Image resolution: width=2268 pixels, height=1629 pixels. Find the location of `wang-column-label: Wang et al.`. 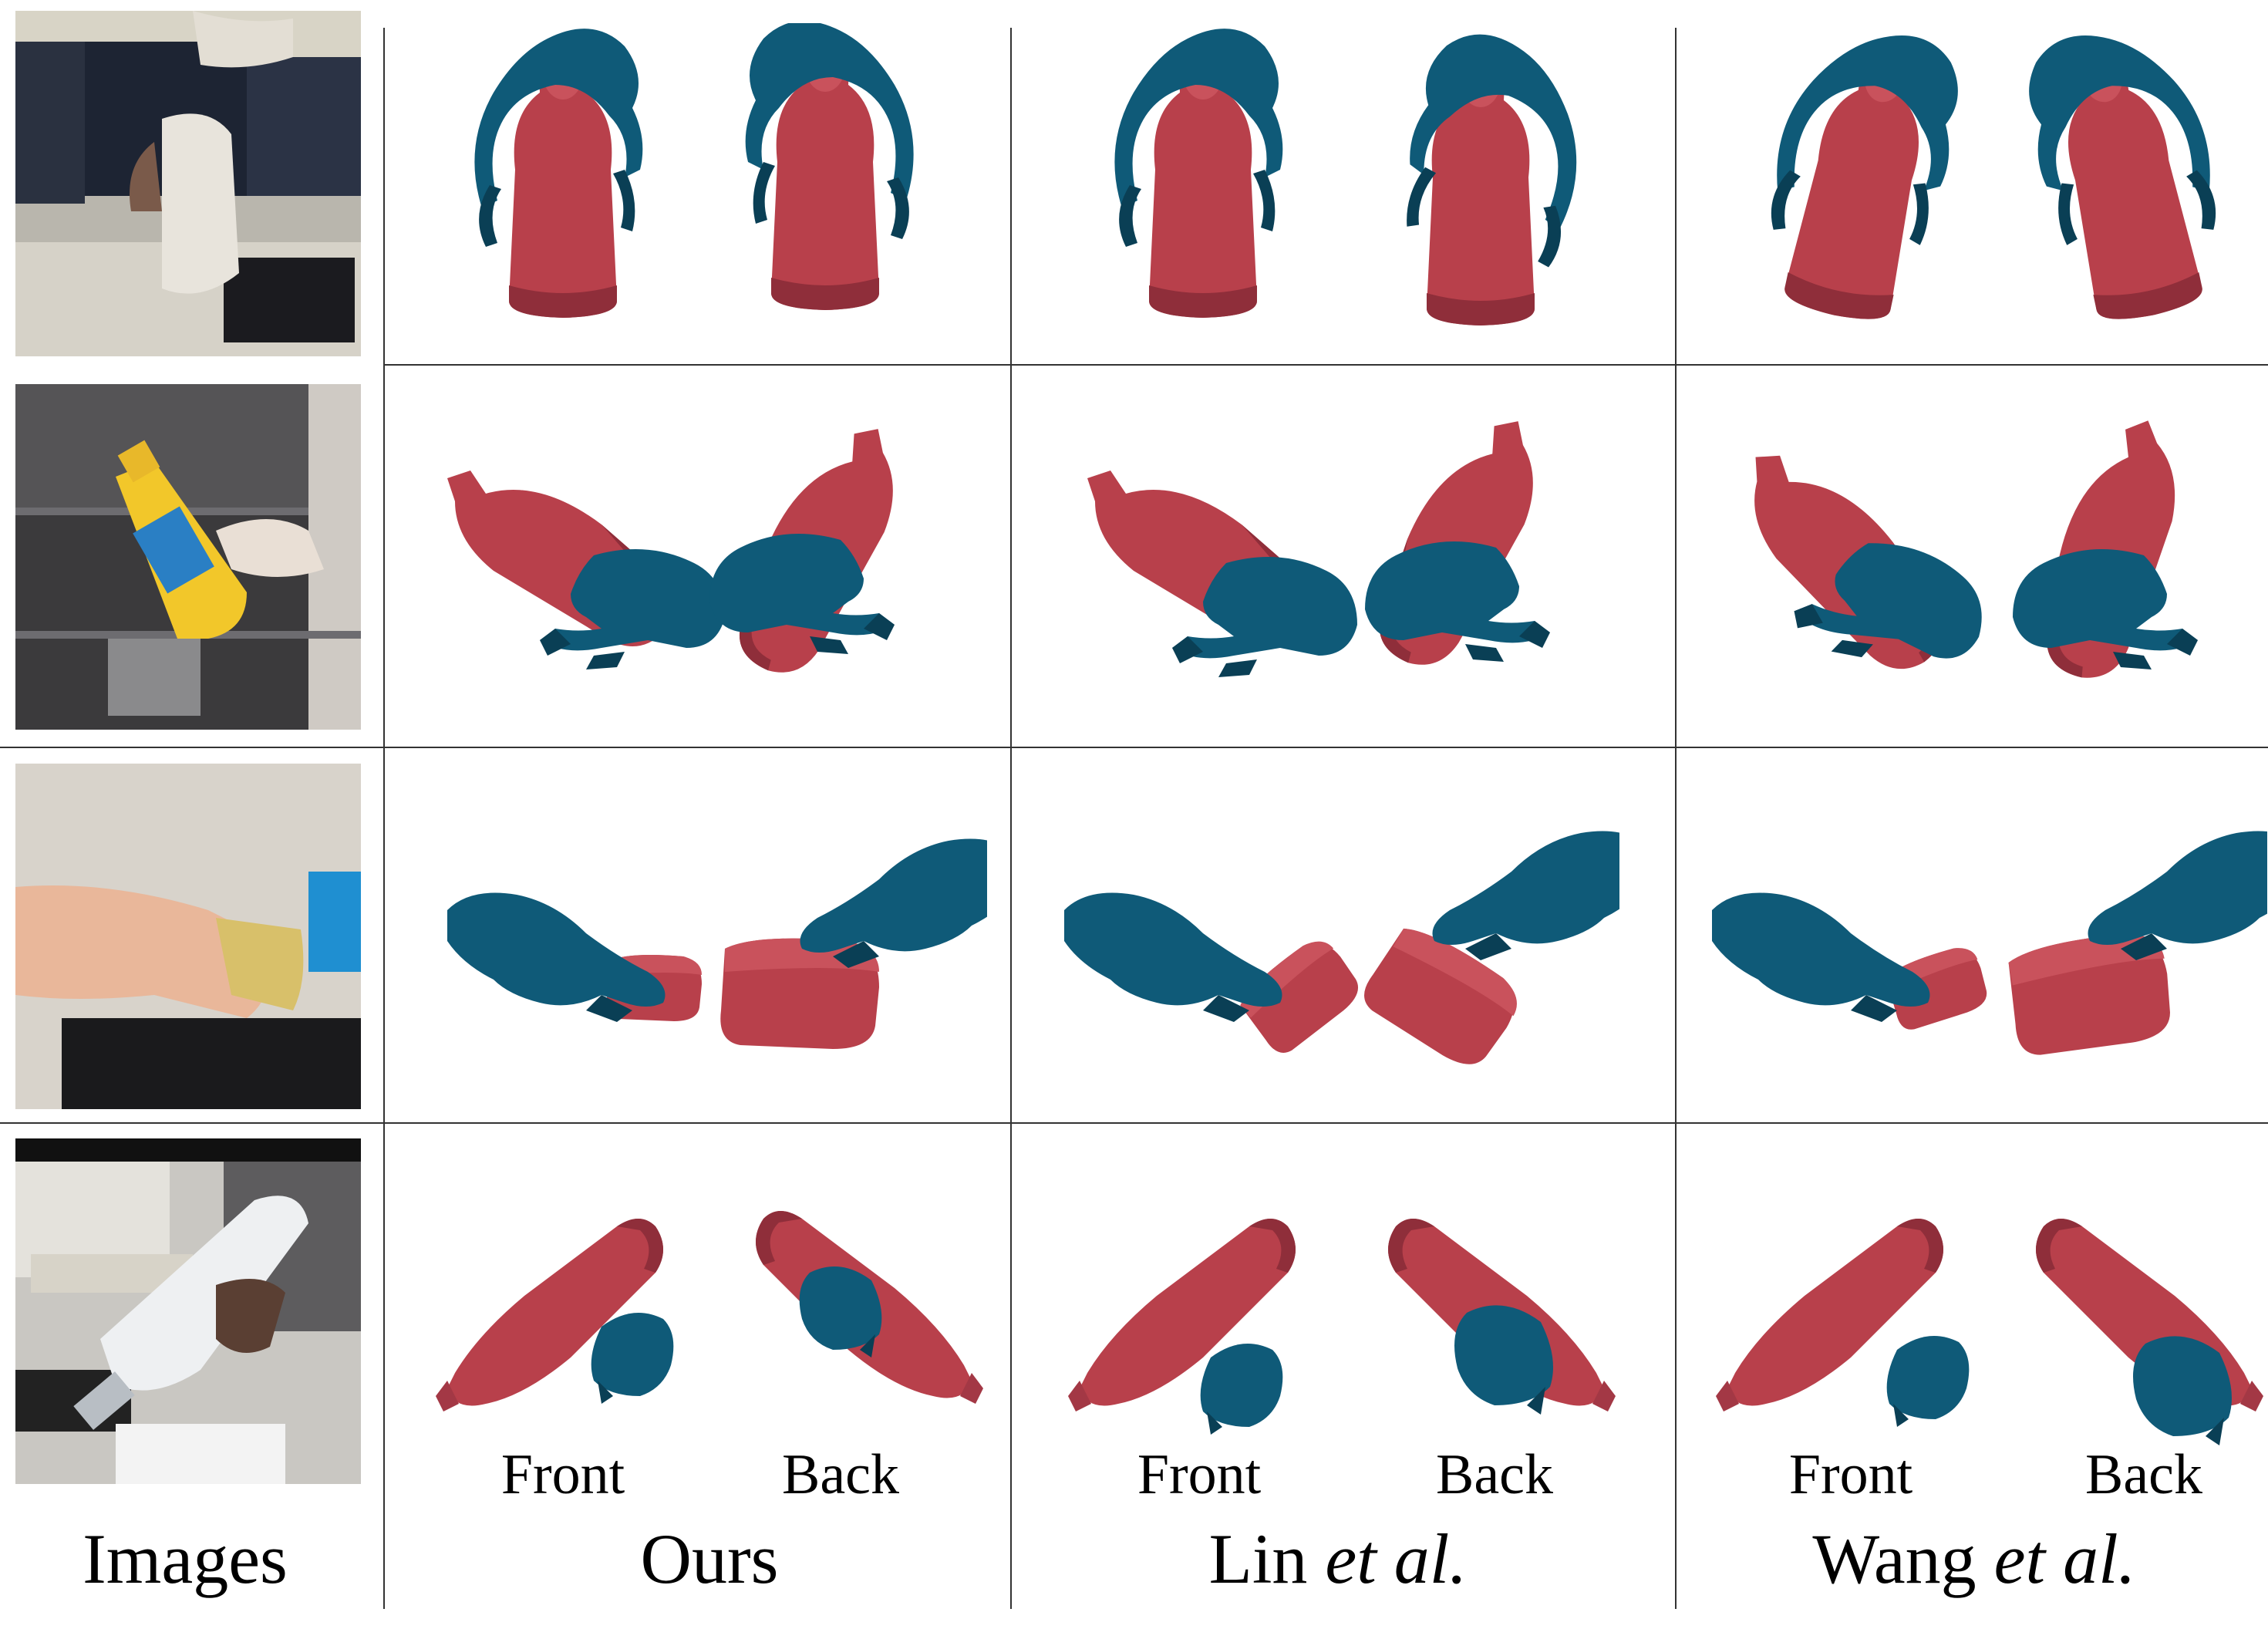

wang-column-label: Wang et al. is located at coordinates (1974, 1559).